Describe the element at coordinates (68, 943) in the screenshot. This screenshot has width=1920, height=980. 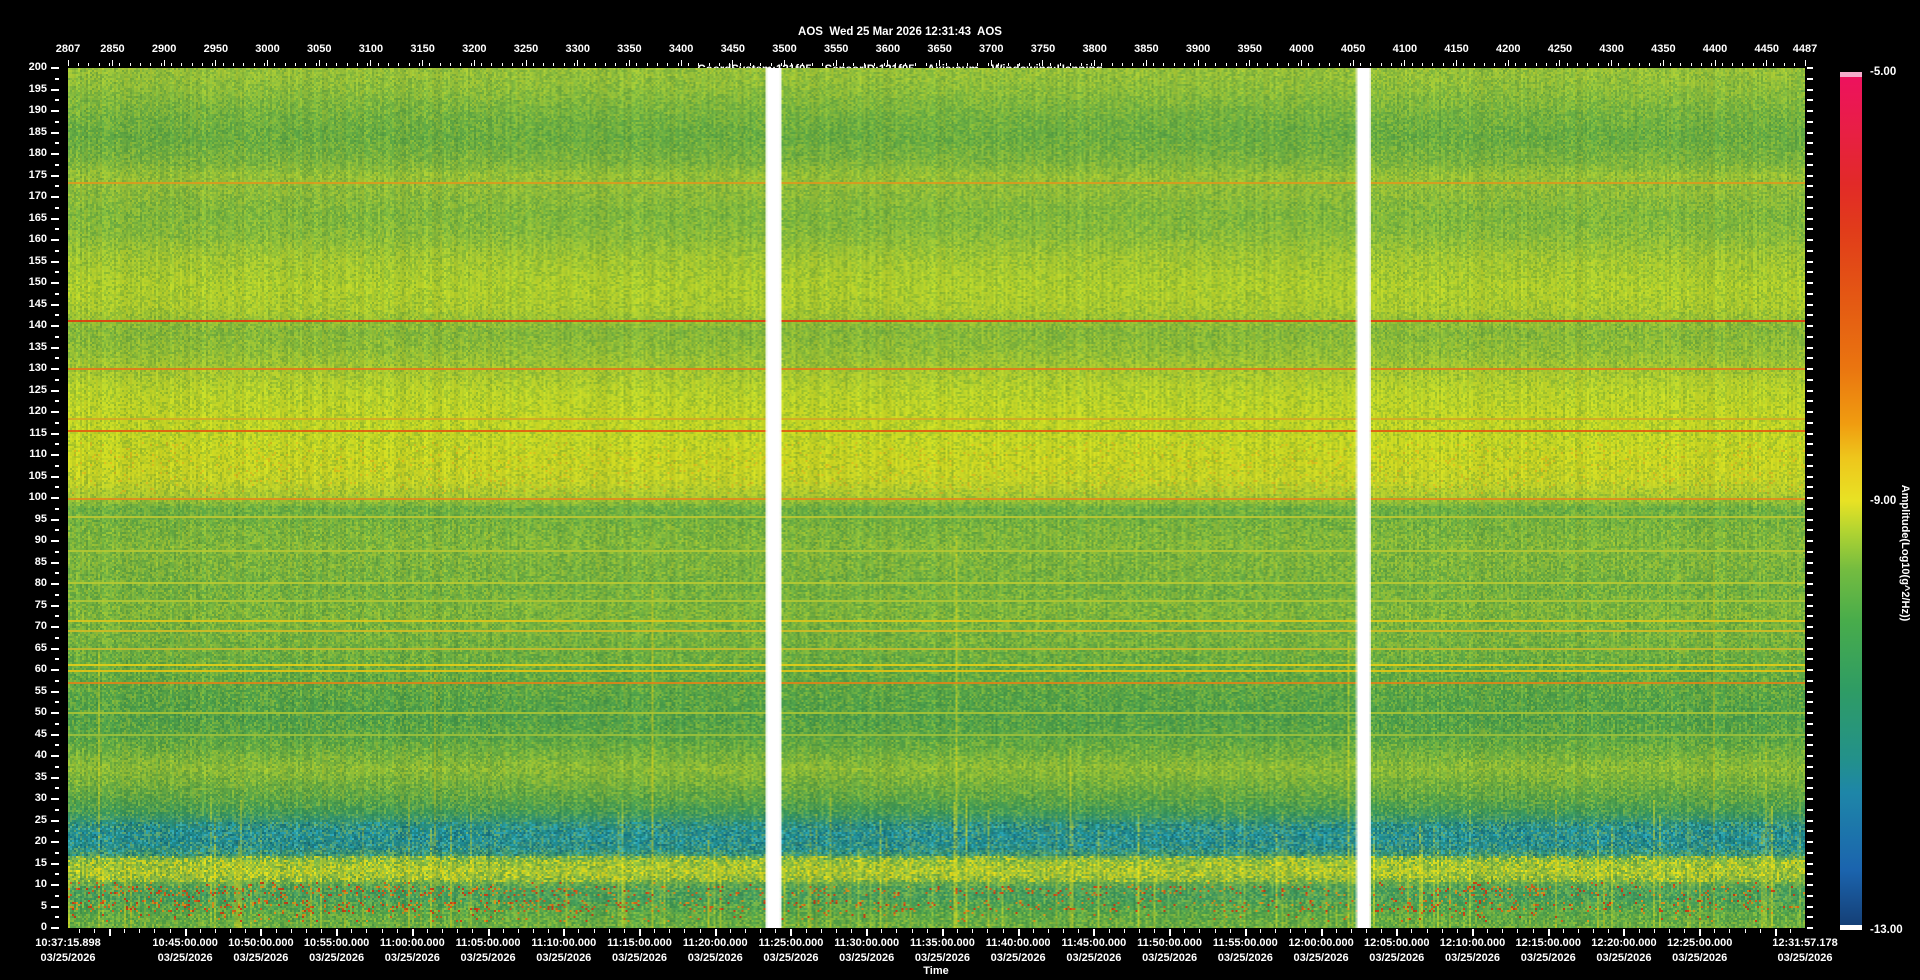
I see `time-axis-time-label: 10:37:15.898` at that location.